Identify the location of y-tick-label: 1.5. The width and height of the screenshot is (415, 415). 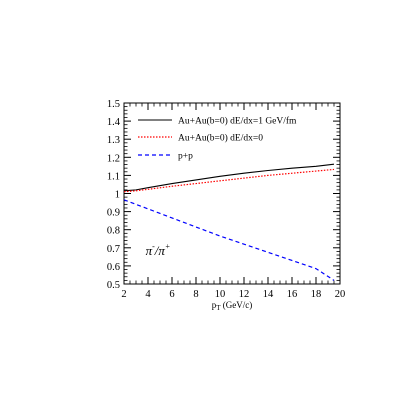
(113, 104).